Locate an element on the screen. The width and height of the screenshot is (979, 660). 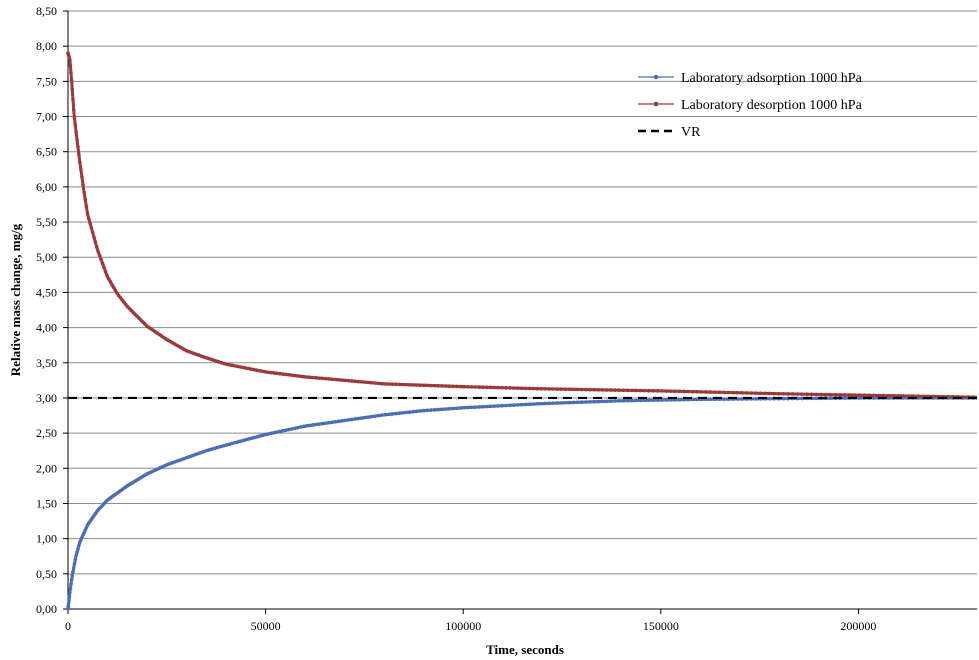
legend-item: Laboratory desorption 1000 hPa is located at coordinates (750, 105).